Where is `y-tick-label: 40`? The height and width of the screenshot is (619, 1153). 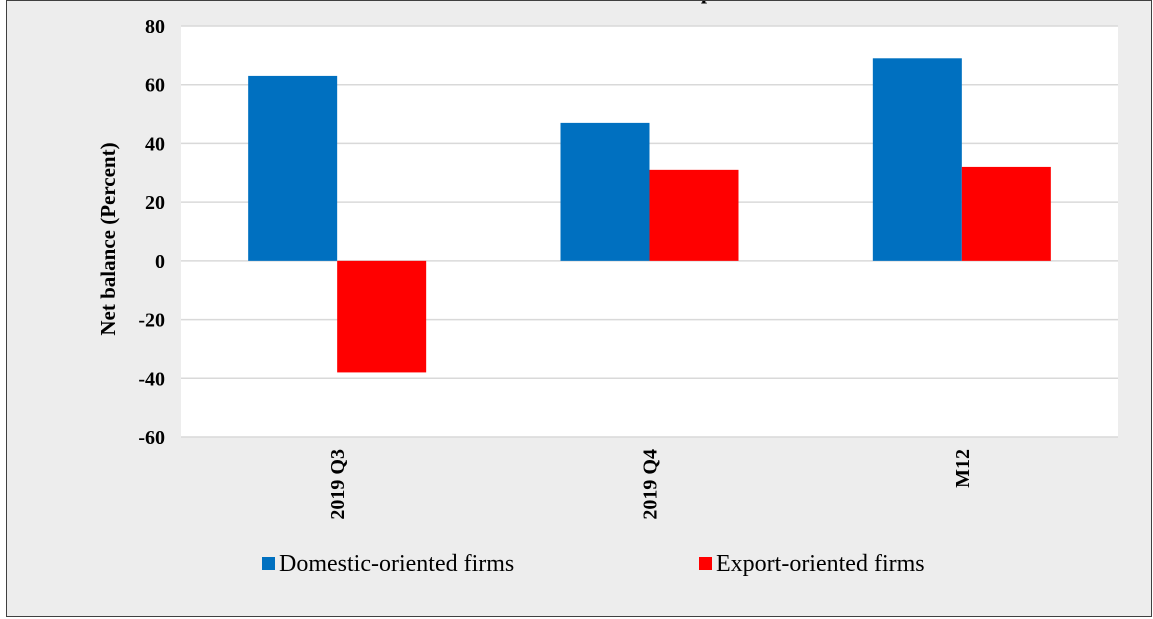 y-tick-label: 40 is located at coordinates (155, 144).